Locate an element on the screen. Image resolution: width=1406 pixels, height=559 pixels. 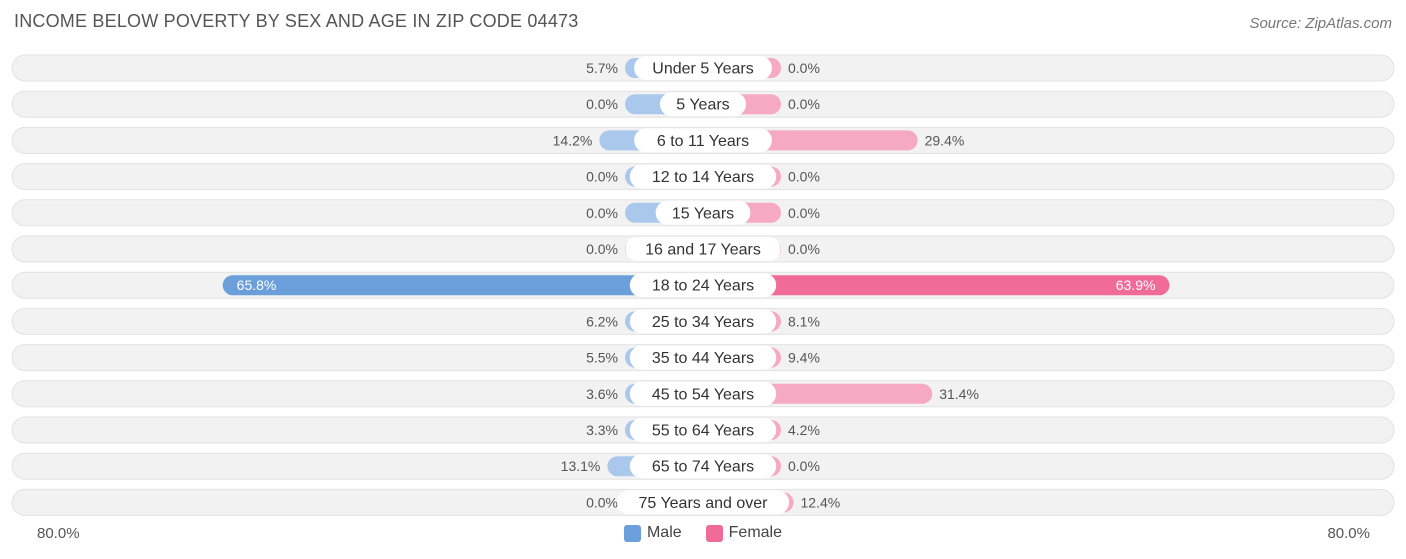
data-label-female: 9.4% is located at coordinates (804, 358).